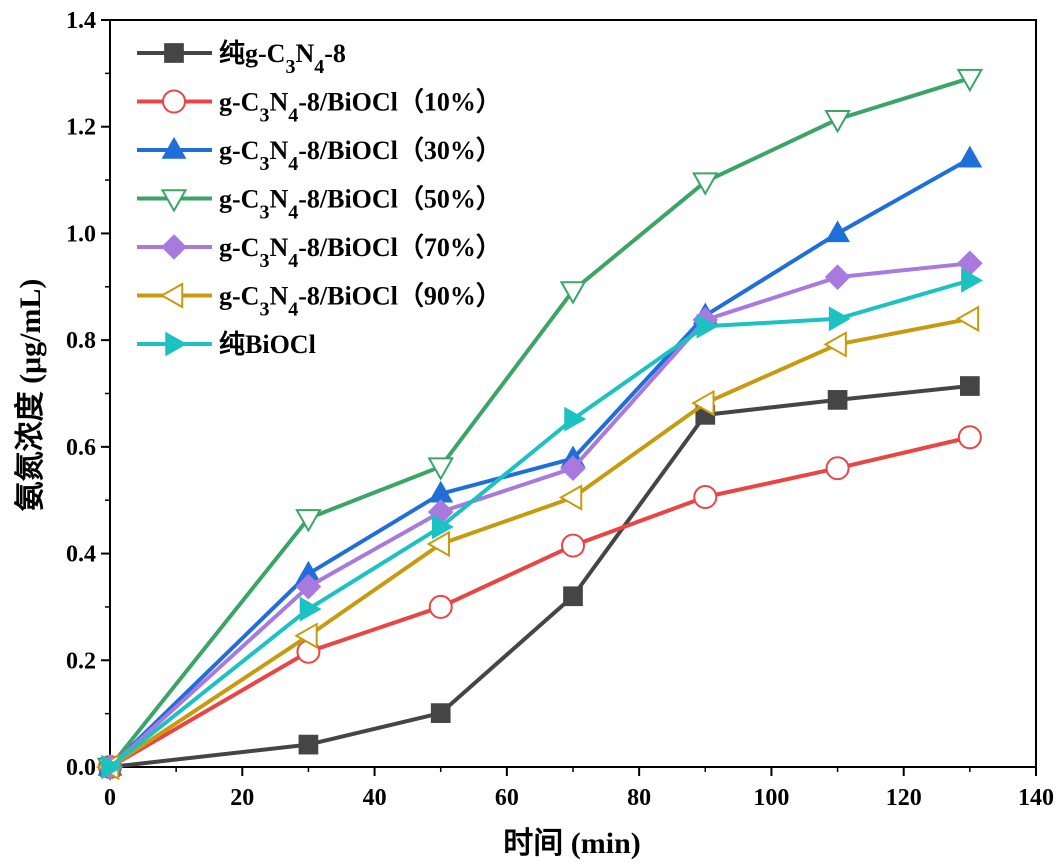 This screenshot has width=1063, height=863. What do you see at coordinates (242, 798) in the screenshot?
I see `x-tick-label: 20` at bounding box center [242, 798].